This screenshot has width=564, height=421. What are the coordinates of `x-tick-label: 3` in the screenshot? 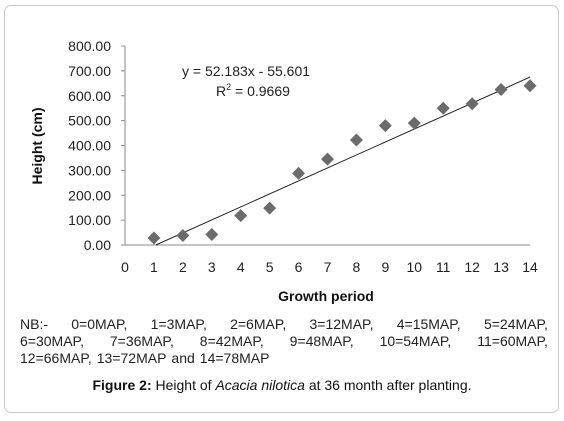 It's located at (212, 267).